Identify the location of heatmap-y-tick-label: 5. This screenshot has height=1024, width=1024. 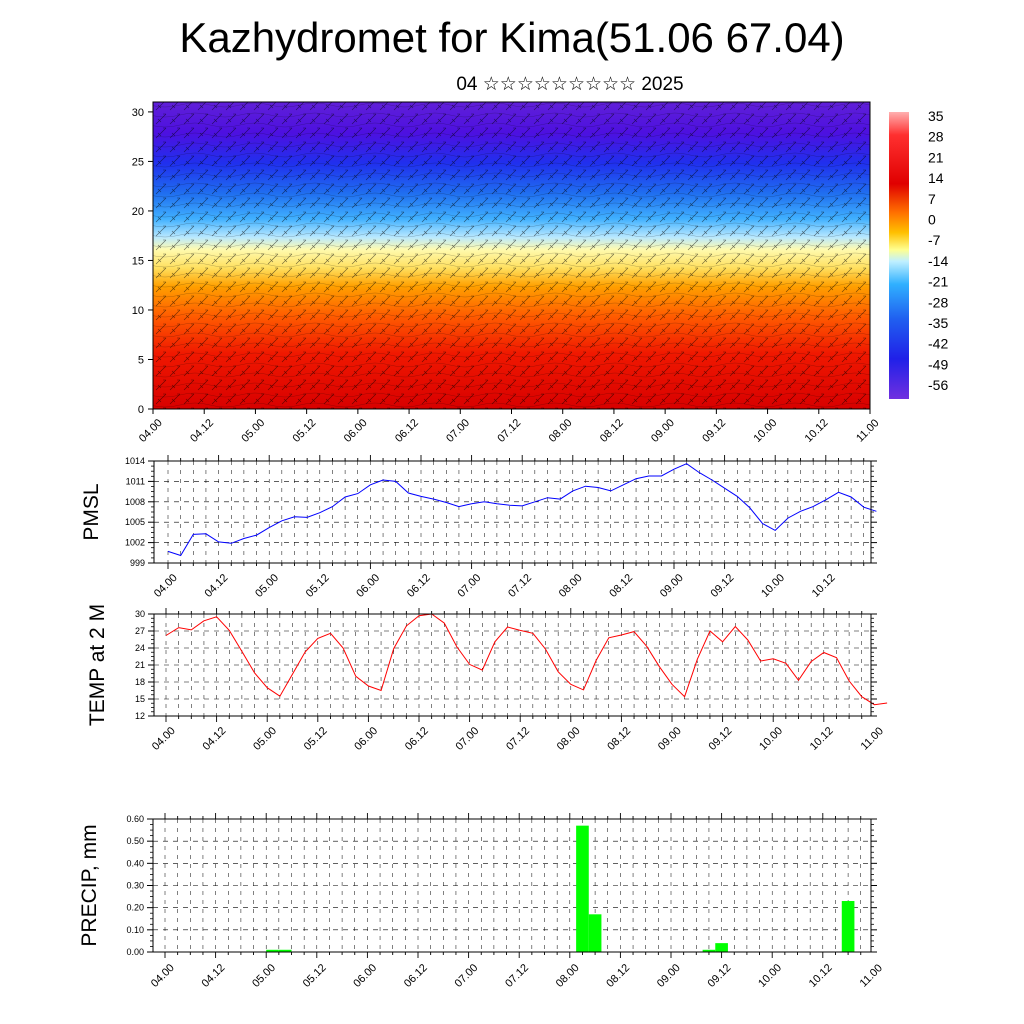
(141, 360).